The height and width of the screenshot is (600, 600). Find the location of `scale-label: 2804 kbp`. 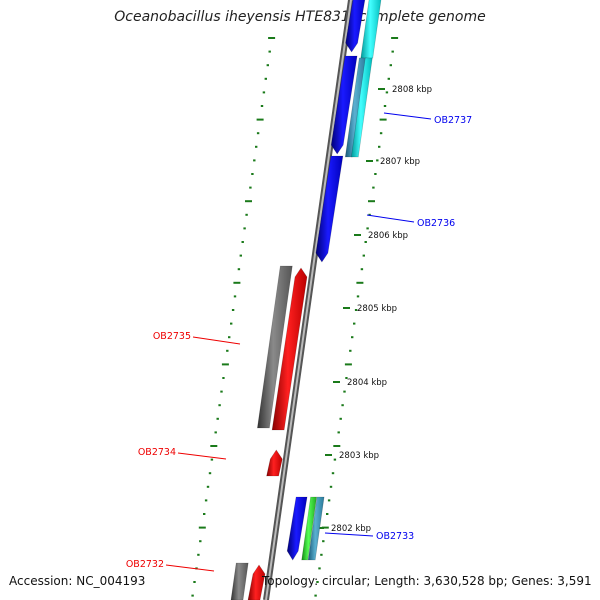

scale-label: 2804 kbp is located at coordinates (367, 383).